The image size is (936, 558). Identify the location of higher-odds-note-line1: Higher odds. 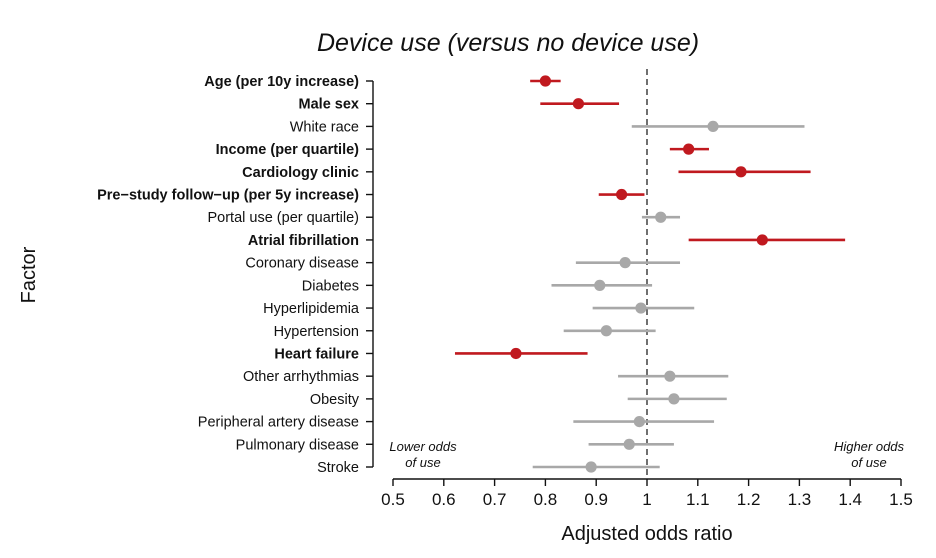
(869, 446).